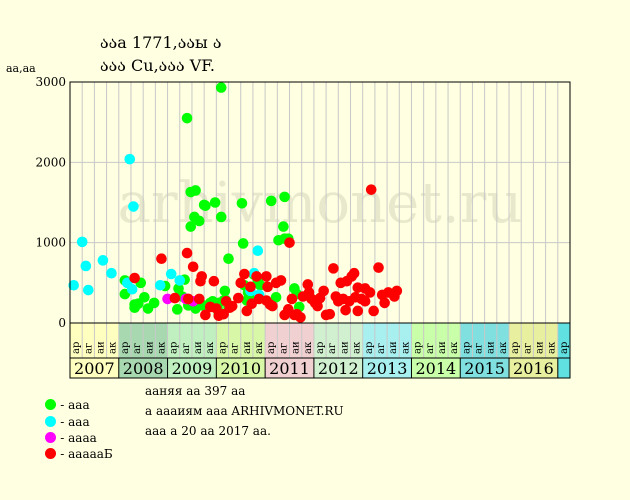 This screenshot has height=500, width=630. I want to click on year-label: 2012, so click(338, 368).